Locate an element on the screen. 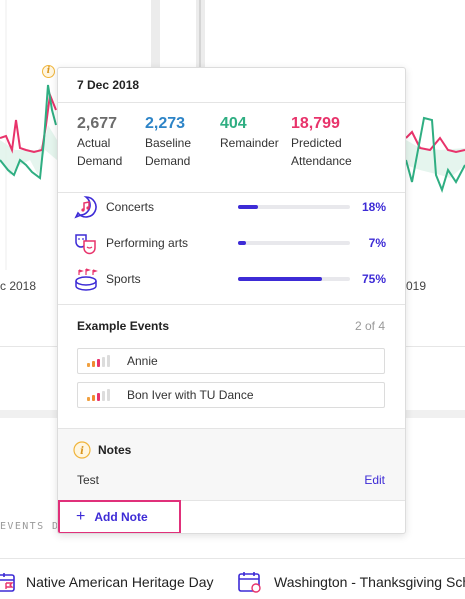 Image resolution: width=465 pixels, height=599 pixels. events-section-label: EVENTS DR is located at coordinates (33, 526).